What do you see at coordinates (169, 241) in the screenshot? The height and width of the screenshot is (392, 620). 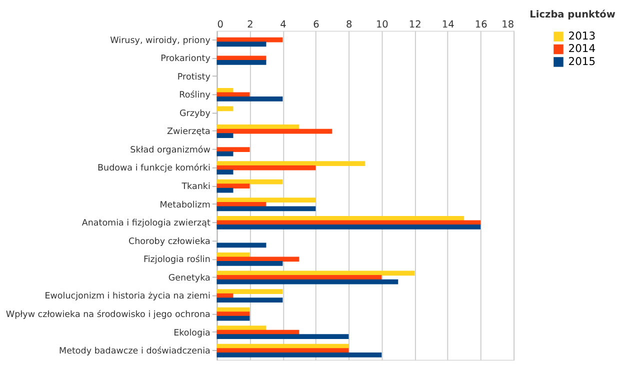 I see `y-tick-label: Choroby człowieka` at bounding box center [169, 241].